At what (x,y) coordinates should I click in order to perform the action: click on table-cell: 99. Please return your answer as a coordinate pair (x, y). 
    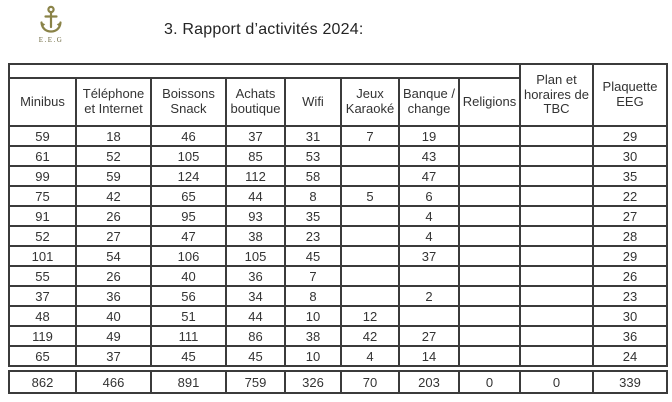
    Looking at the image, I should click on (42, 176).